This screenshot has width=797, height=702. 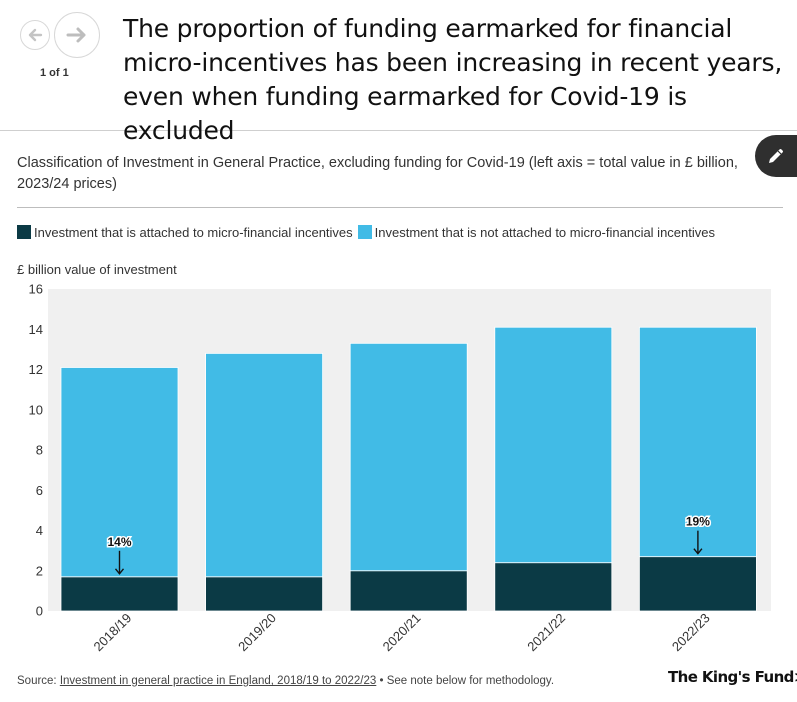 What do you see at coordinates (732, 677) in the screenshot?
I see `kings-fund-logo: The King's Fund>` at bounding box center [732, 677].